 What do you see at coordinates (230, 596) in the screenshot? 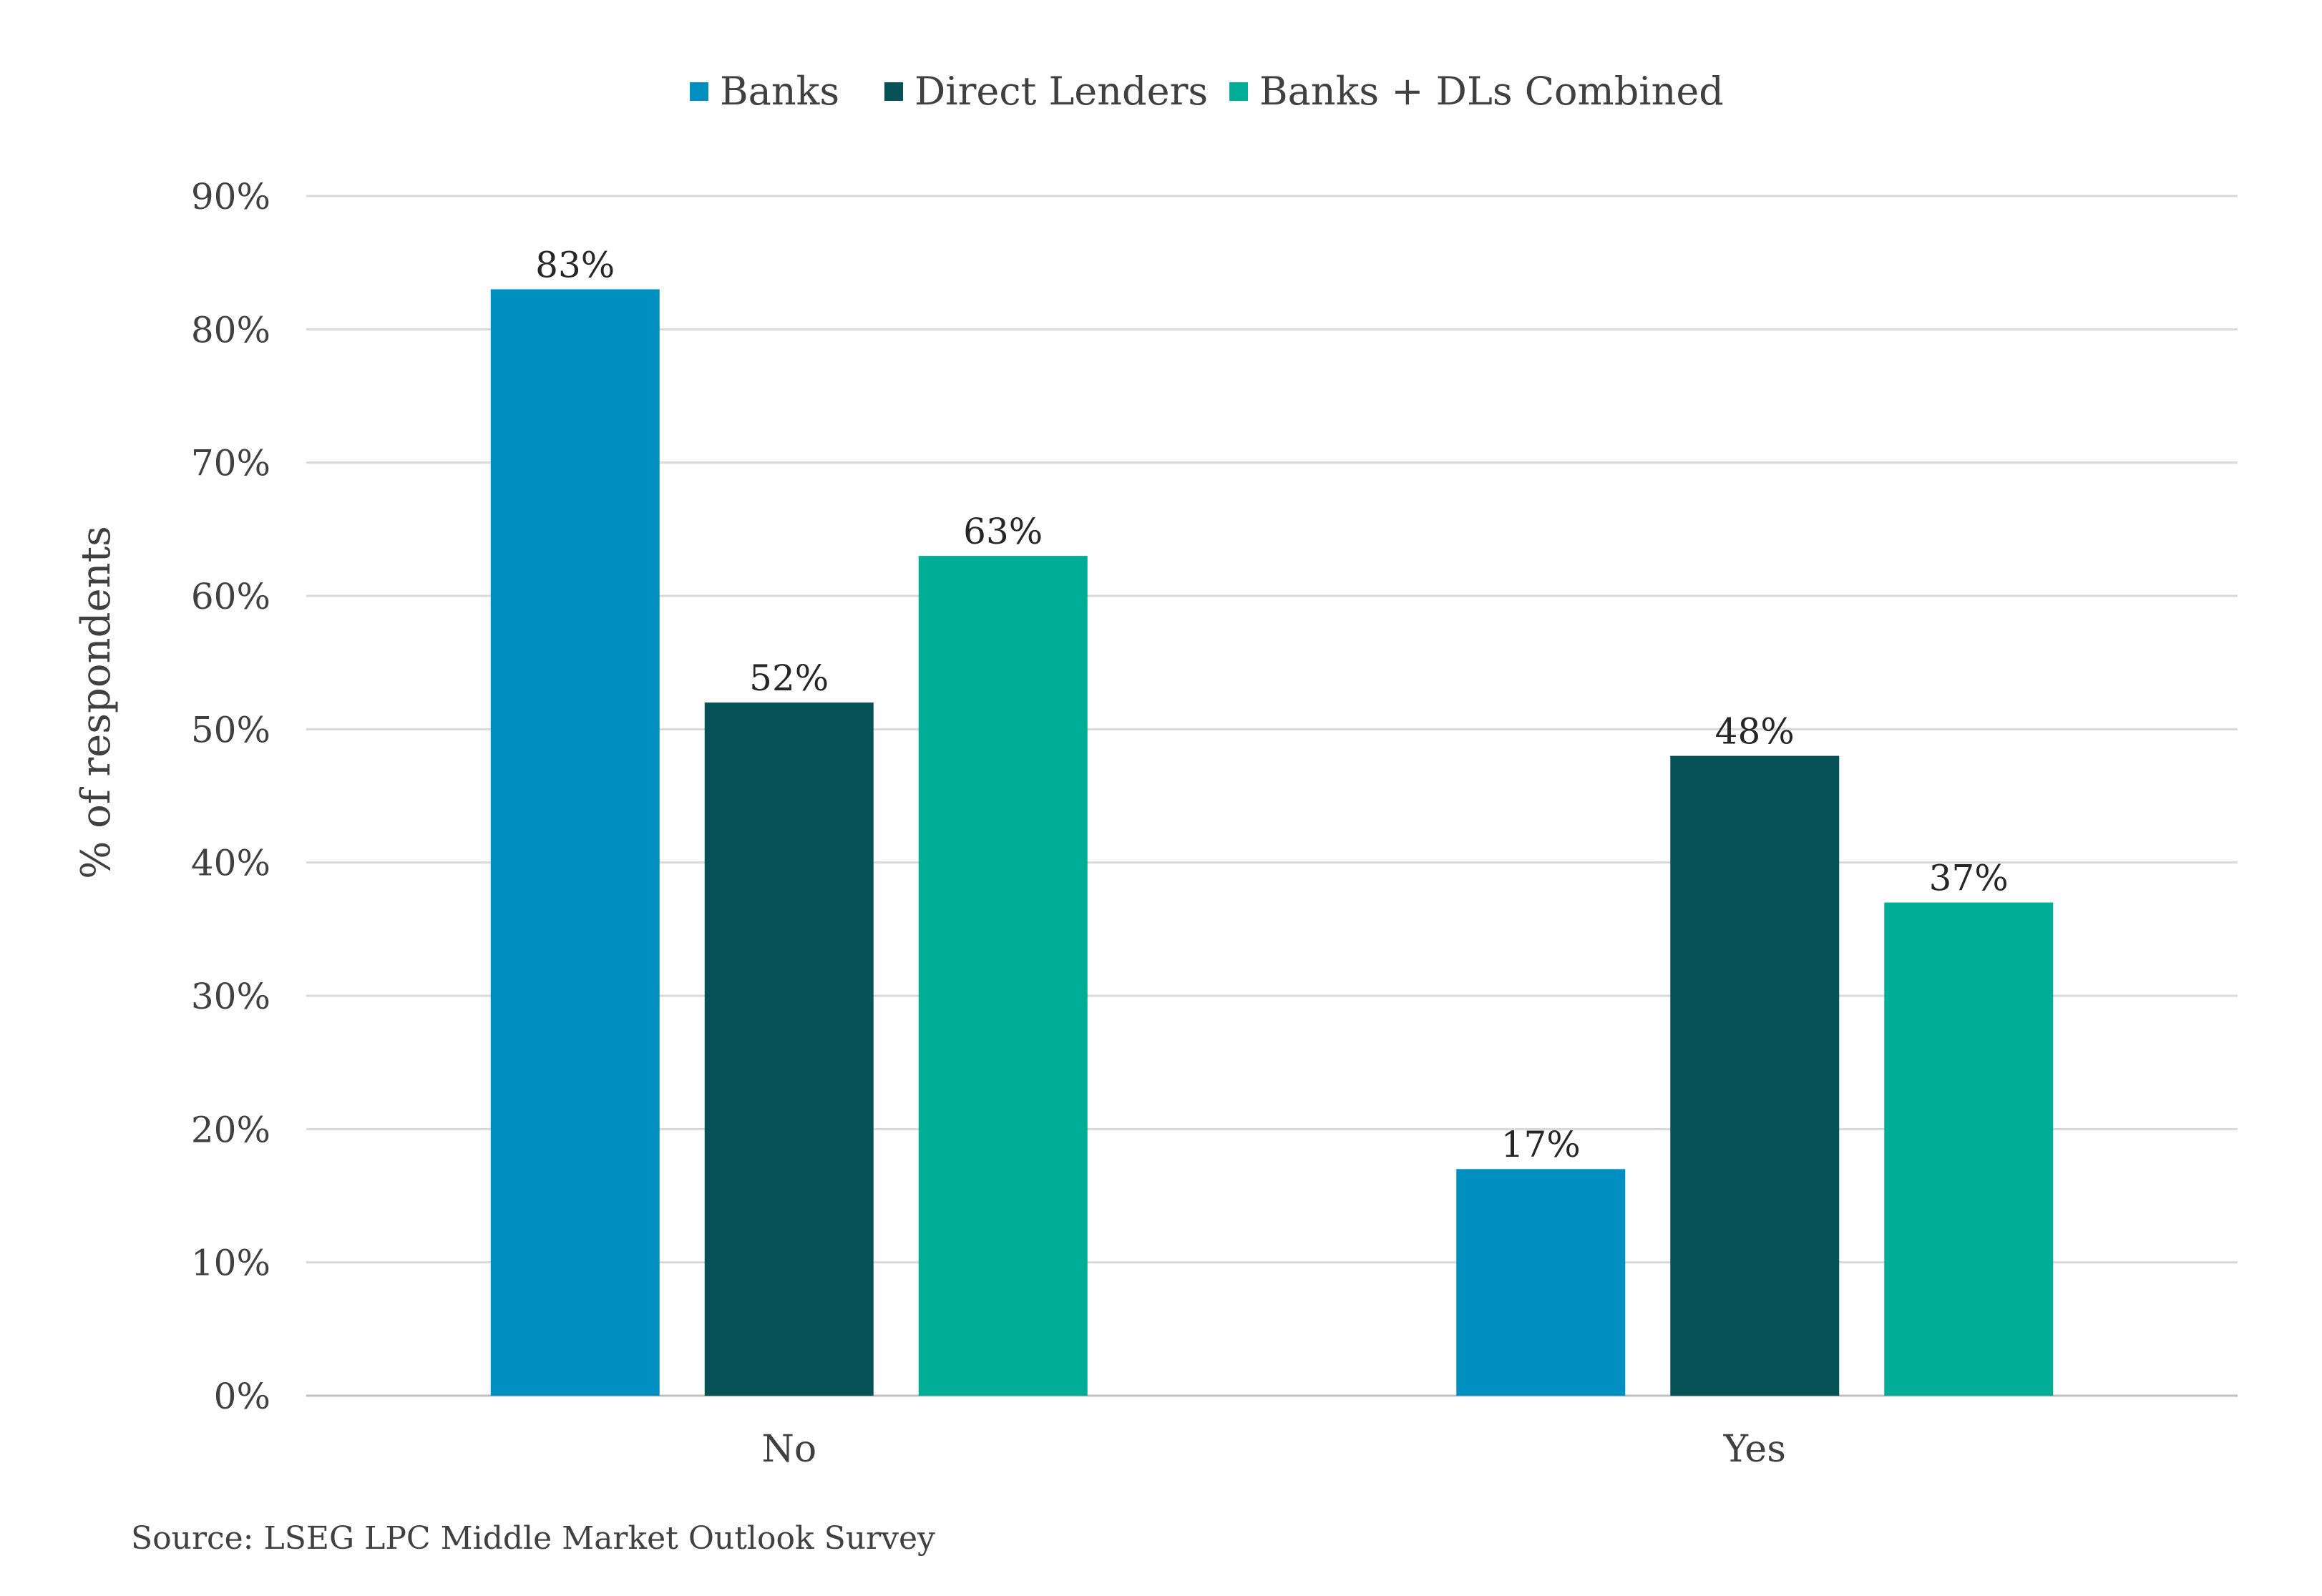
I see `y-tick-label: 60%` at bounding box center [230, 596].